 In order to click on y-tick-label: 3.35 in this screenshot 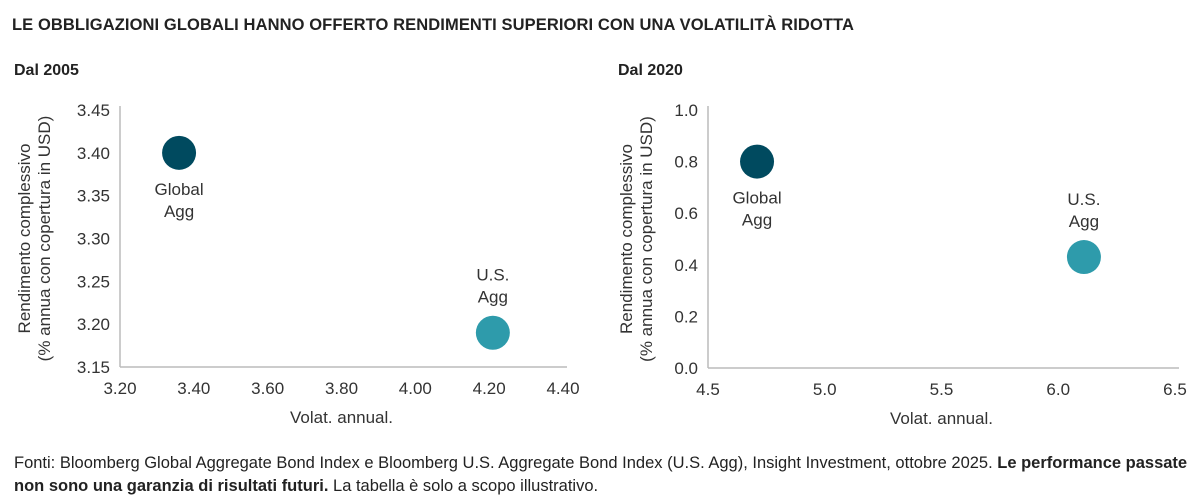, I will do `click(93, 196)`.